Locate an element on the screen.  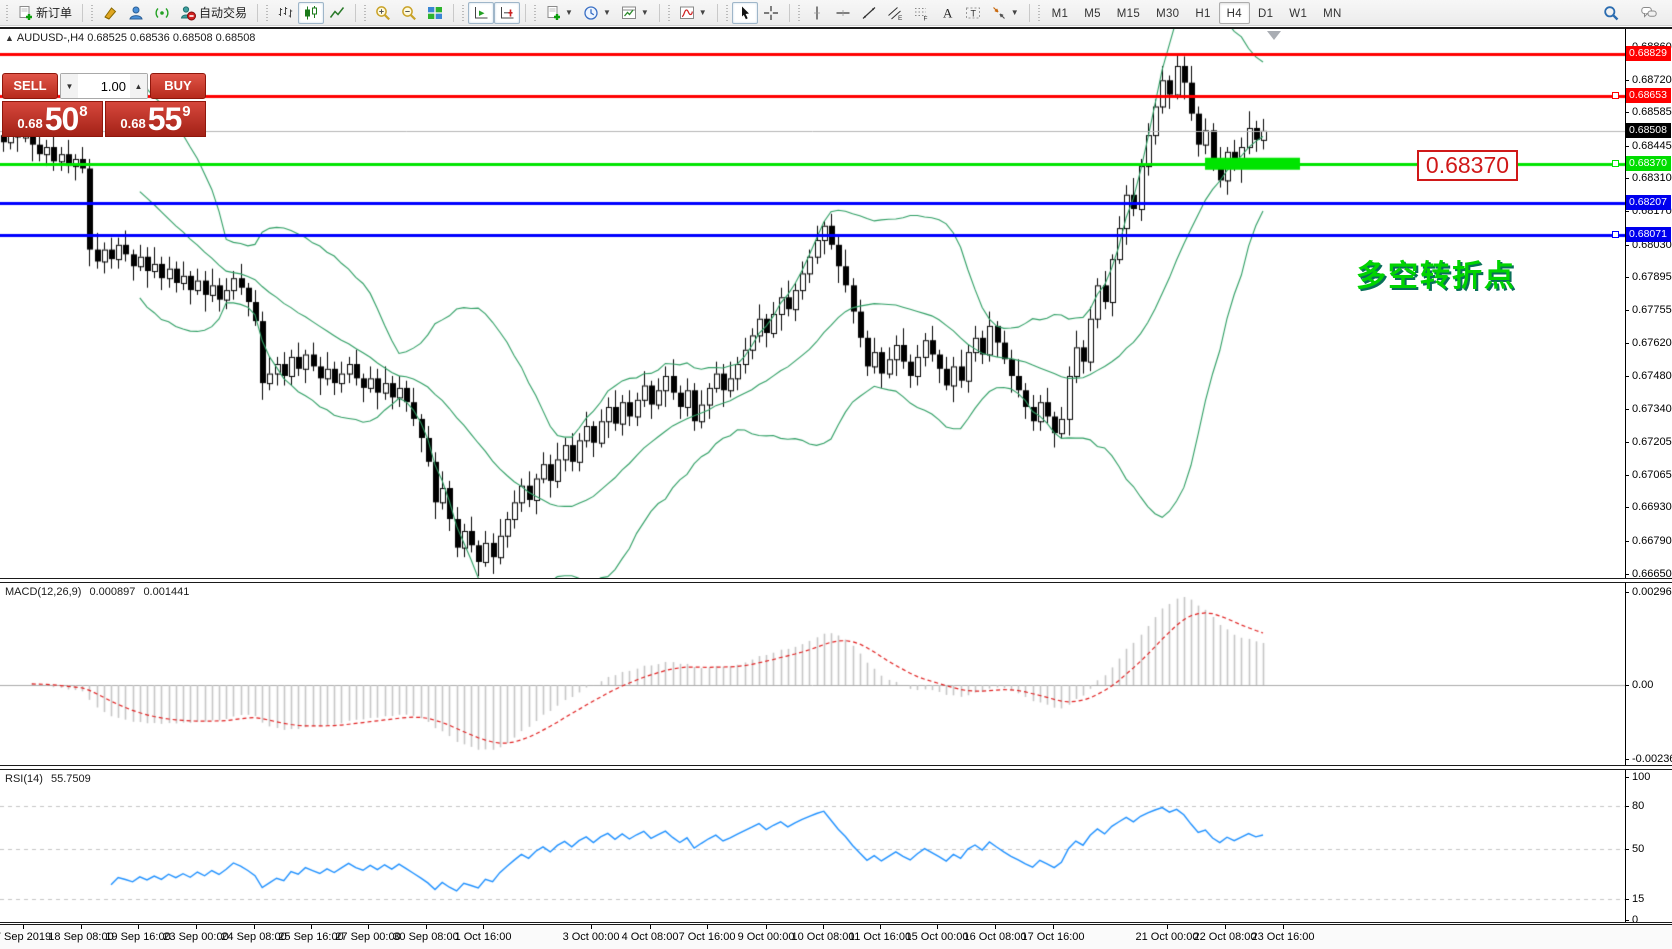
collapse-icon: ▲ is located at coordinates (9, 38).